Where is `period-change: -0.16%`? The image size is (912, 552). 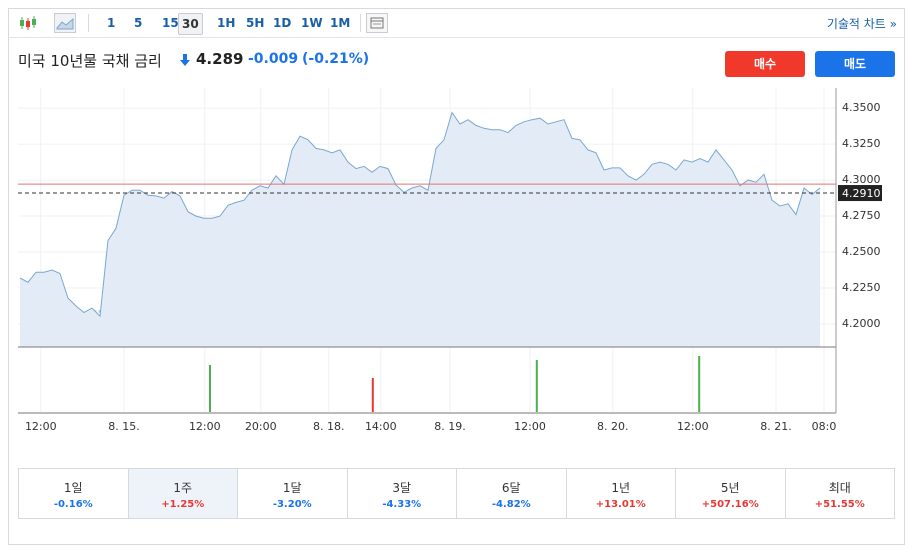 period-change: -0.16% is located at coordinates (73, 504).